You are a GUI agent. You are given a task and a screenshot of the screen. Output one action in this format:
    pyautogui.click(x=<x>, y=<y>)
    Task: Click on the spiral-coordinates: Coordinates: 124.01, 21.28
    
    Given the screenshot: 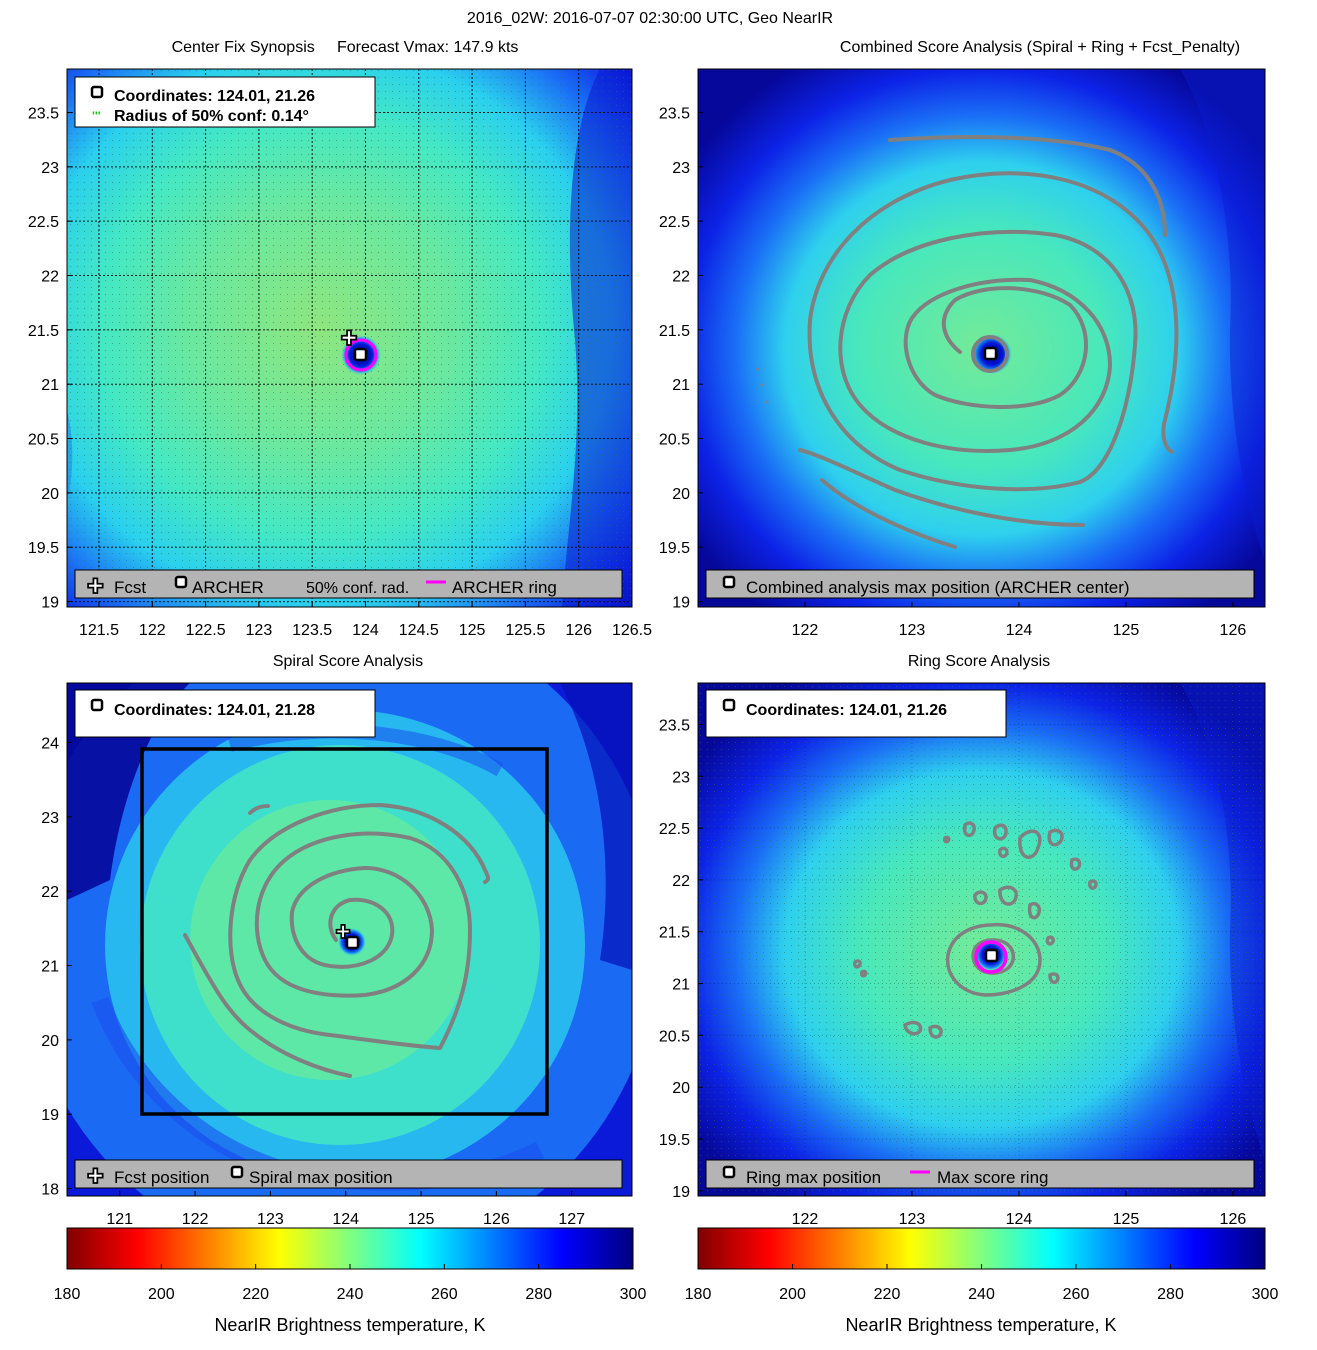 What is the action you would take?
    pyautogui.click(x=214, y=710)
    